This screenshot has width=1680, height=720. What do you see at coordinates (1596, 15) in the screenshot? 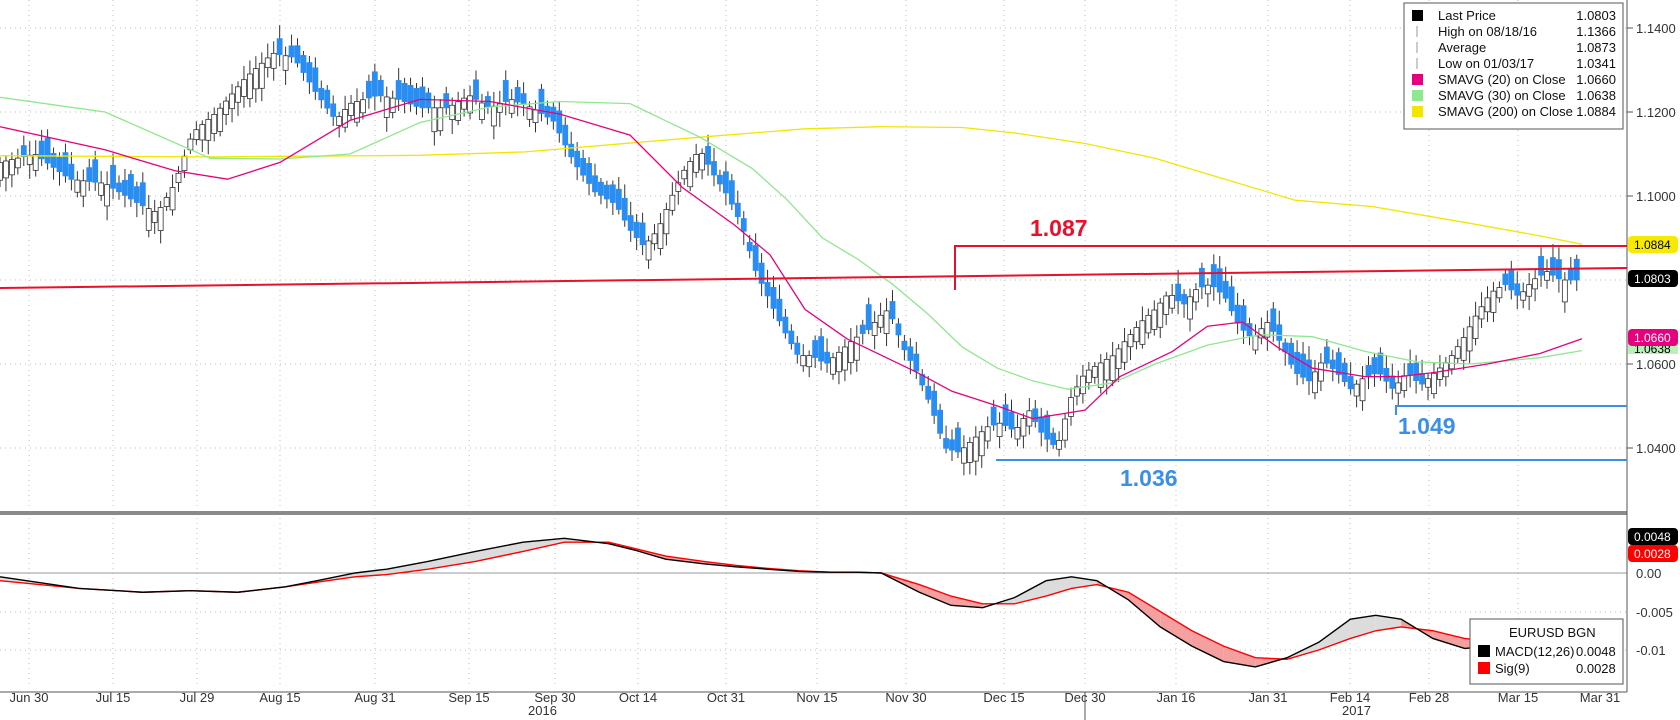
I see `legend-value: 1.0803` at bounding box center [1596, 15].